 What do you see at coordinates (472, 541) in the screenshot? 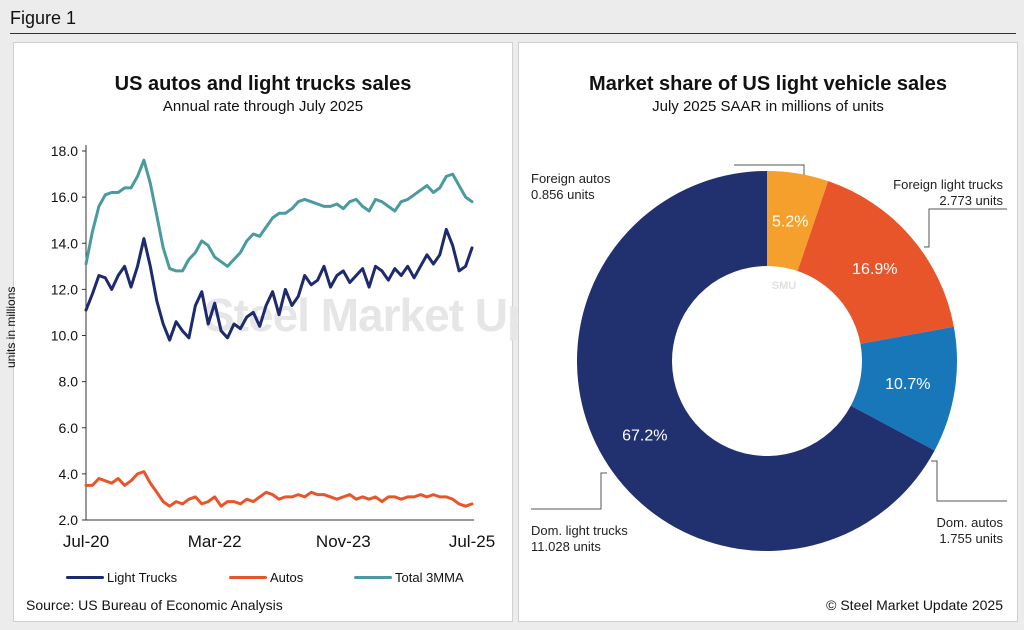
I see `x-tick-label: Jul-25` at bounding box center [472, 541].